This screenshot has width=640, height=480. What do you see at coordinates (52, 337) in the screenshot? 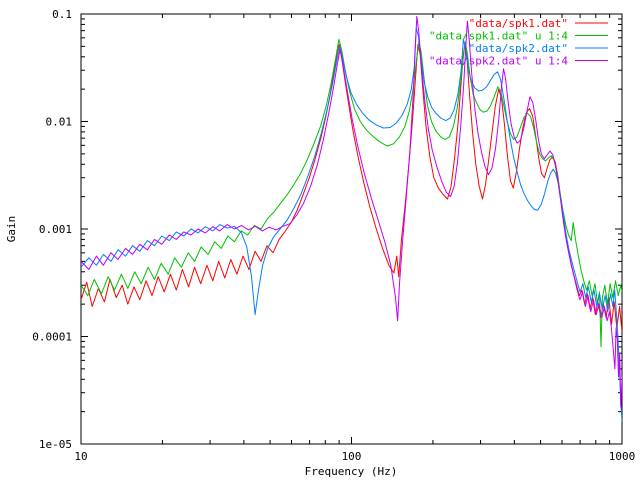
I see `y-tick-label: 0.0001` at bounding box center [52, 337].